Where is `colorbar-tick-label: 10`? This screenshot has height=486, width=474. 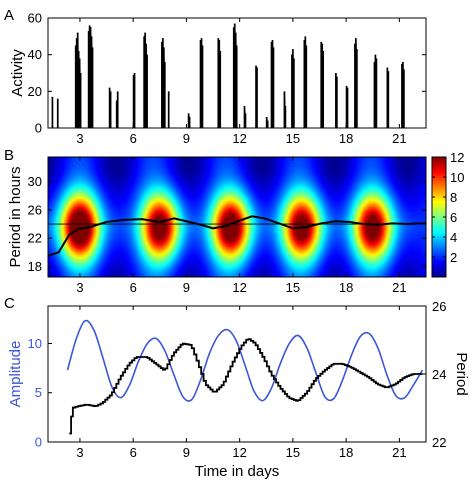
colorbar-tick-label: 10 is located at coordinates (457, 177).